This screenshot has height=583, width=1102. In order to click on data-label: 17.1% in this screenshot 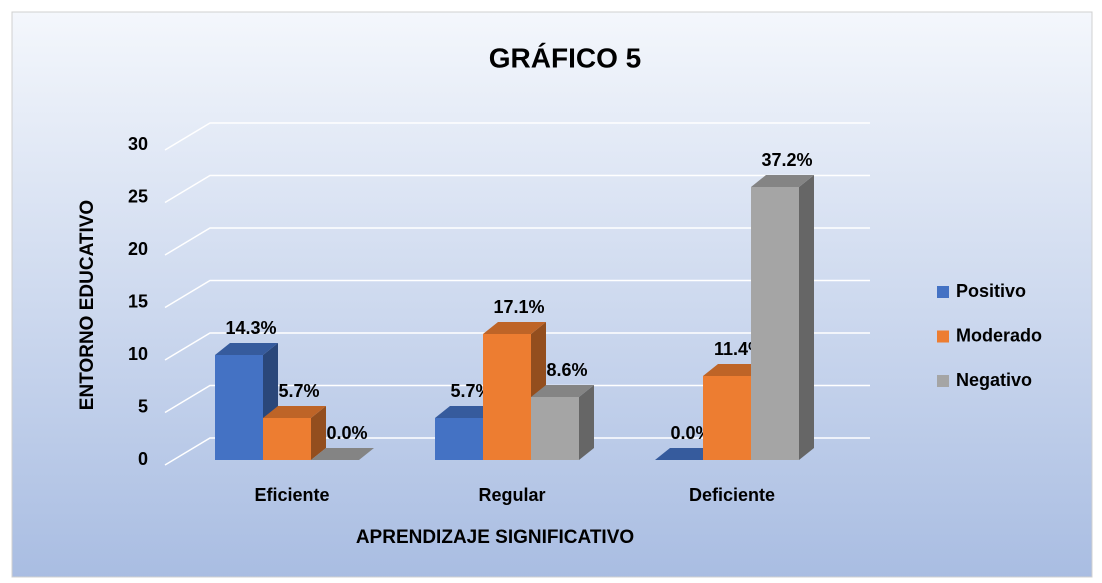, I will do `click(518, 307)`.